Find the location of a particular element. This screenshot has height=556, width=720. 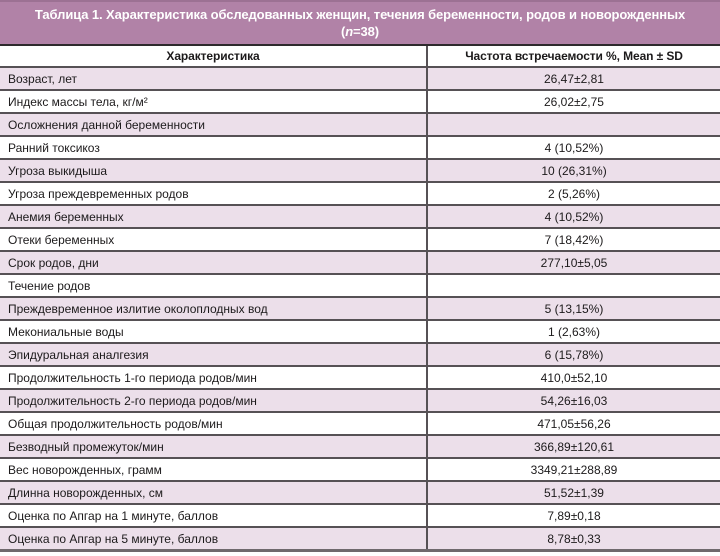

table-row: Длинна новорожденных, см 51,52±1,39 is located at coordinates (360, 493).